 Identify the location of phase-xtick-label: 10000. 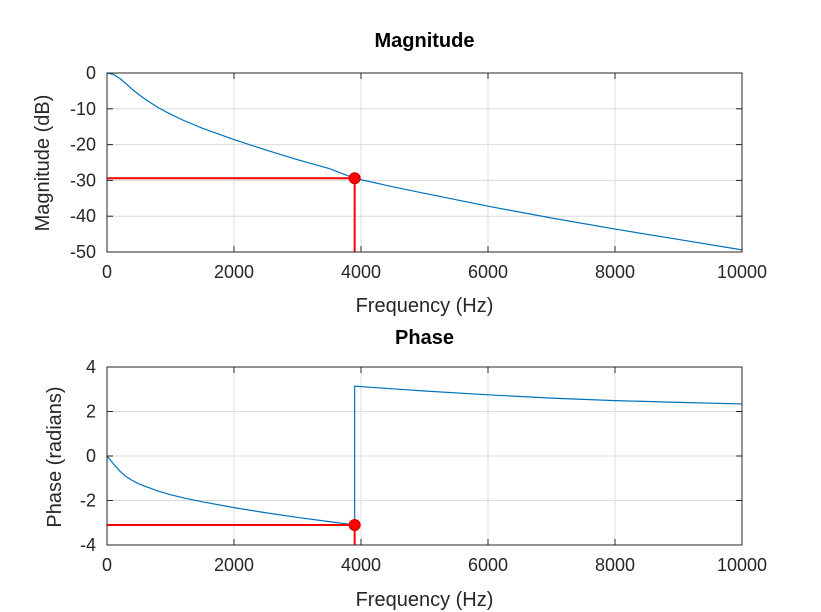
(742, 565).